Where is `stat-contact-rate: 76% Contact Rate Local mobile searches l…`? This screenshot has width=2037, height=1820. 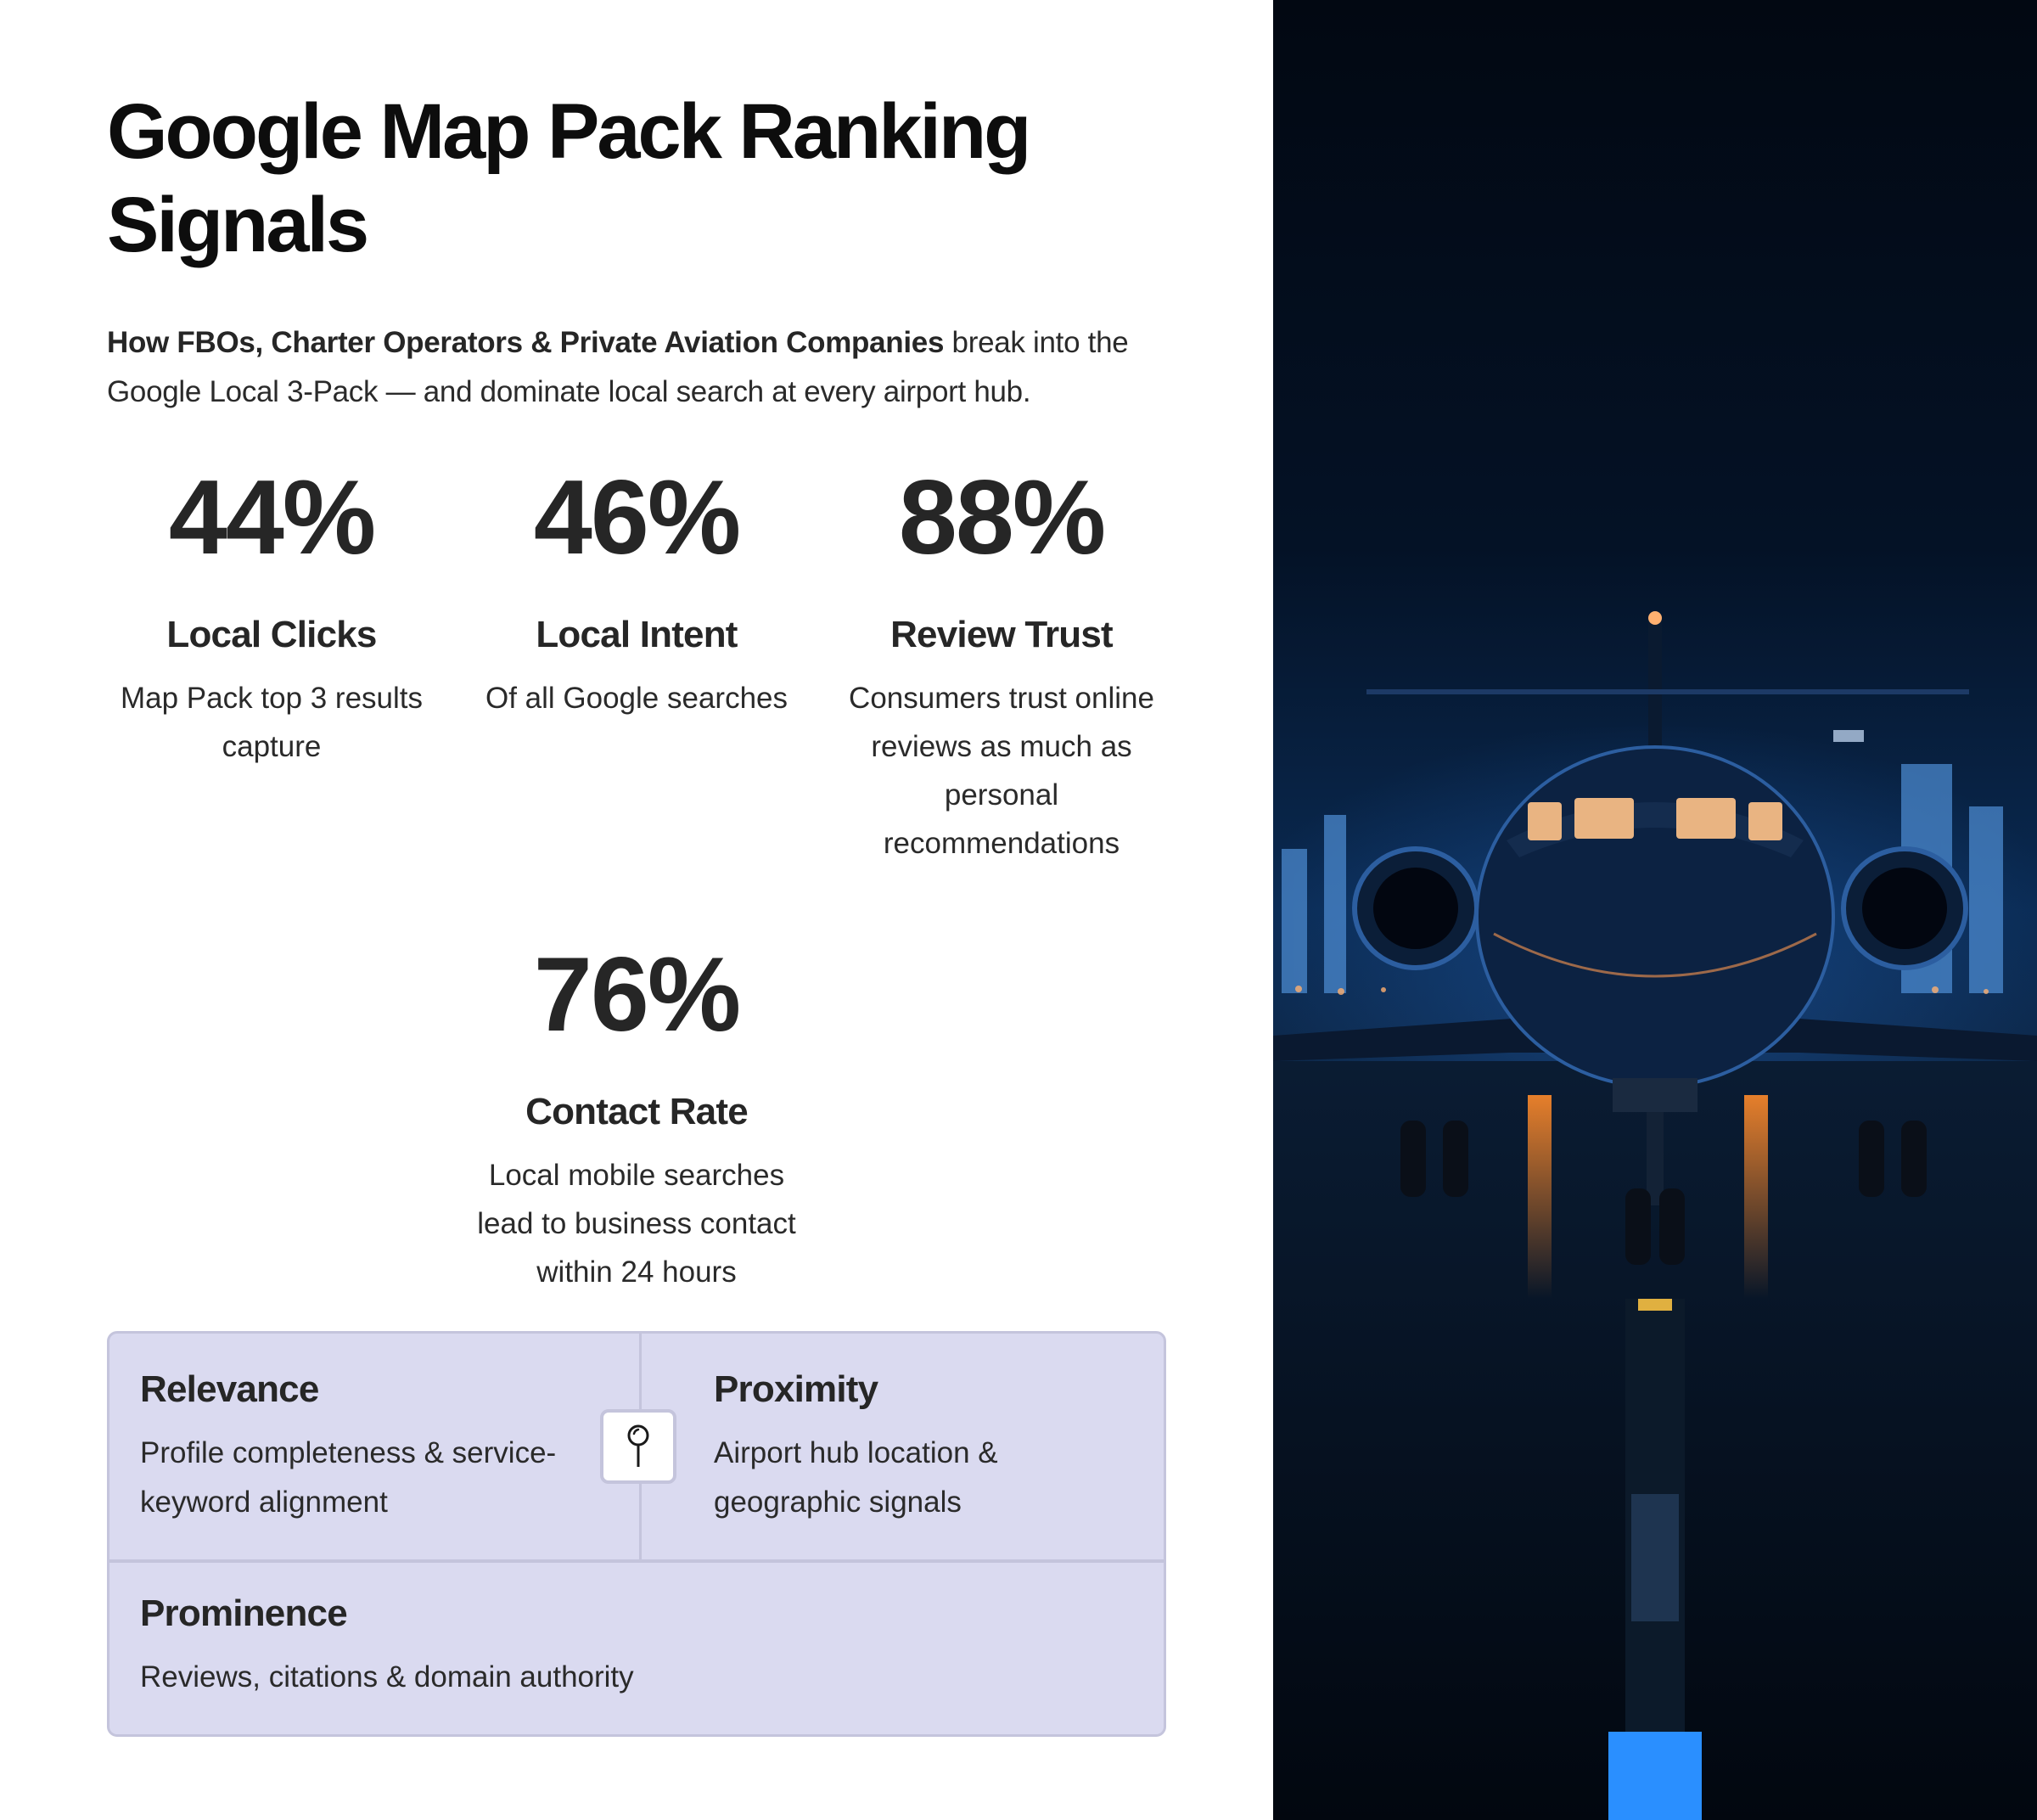 stat-contact-rate: 76% Contact Rate Local mobile searches l… is located at coordinates (636, 1115).